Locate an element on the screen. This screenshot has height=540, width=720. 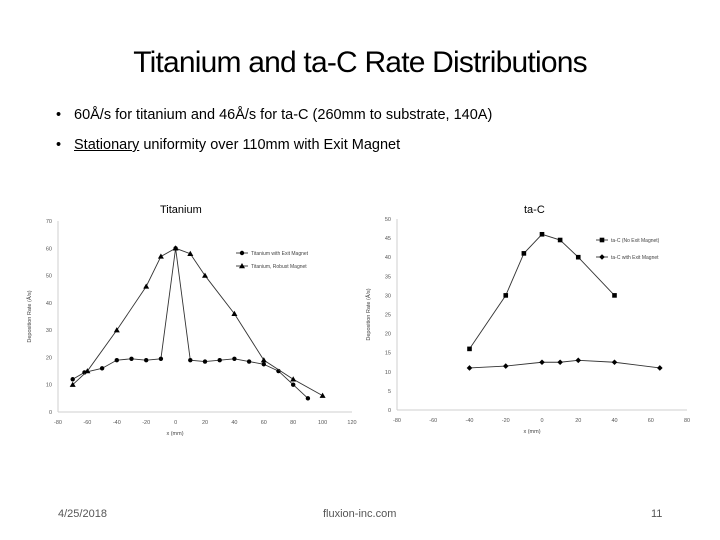
x-tick-label: 120 is located at coordinates (351, 423).